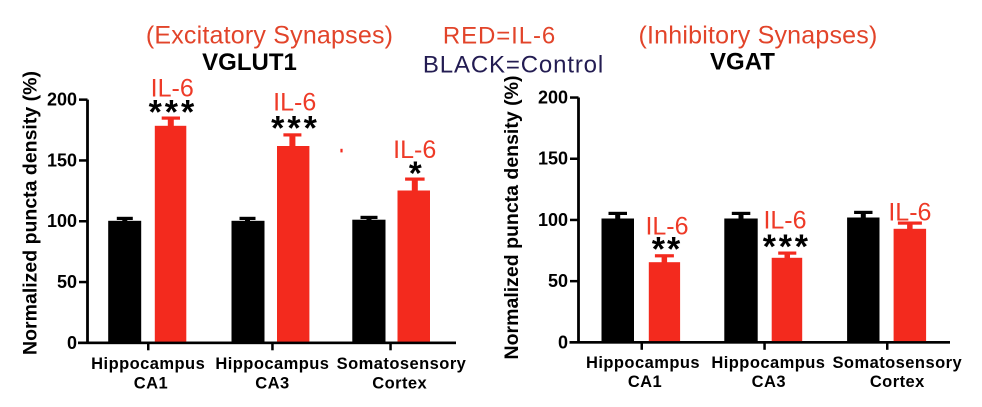 This screenshot has width=982, height=407. What do you see at coordinates (757, 36) in the screenshot?
I see `svg-text: (Inhibitory Synapses)` at bounding box center [757, 36].